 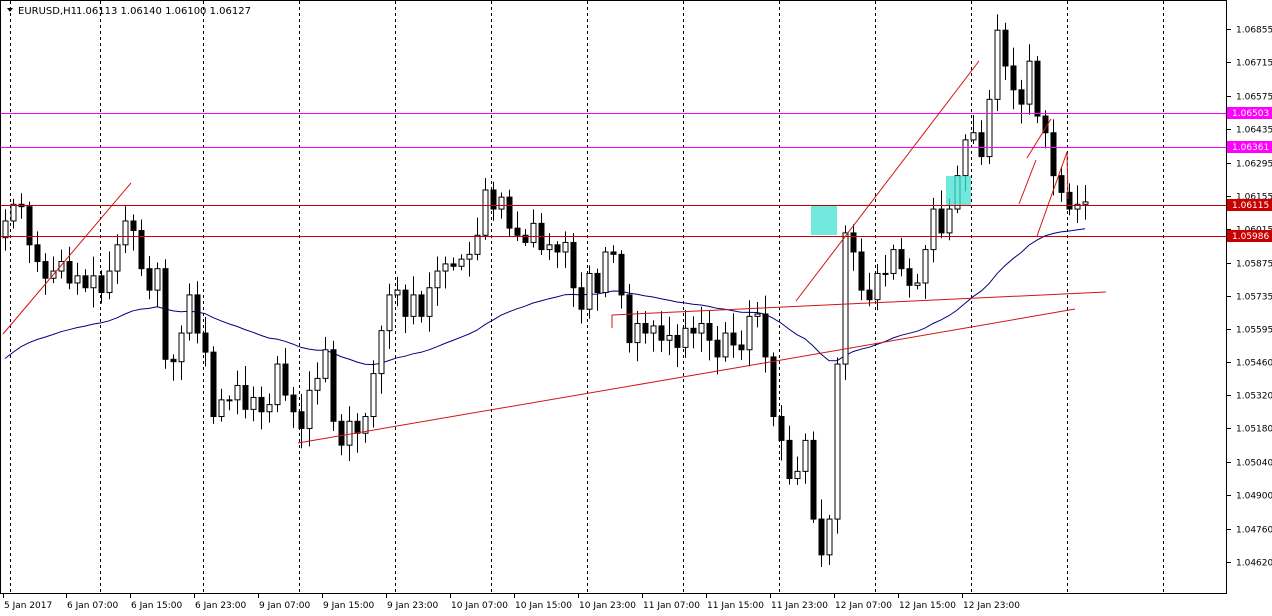 What do you see at coordinates (671, 606) in the screenshot?
I see `x-tick-label: 11 Jan 07:00` at bounding box center [671, 606].